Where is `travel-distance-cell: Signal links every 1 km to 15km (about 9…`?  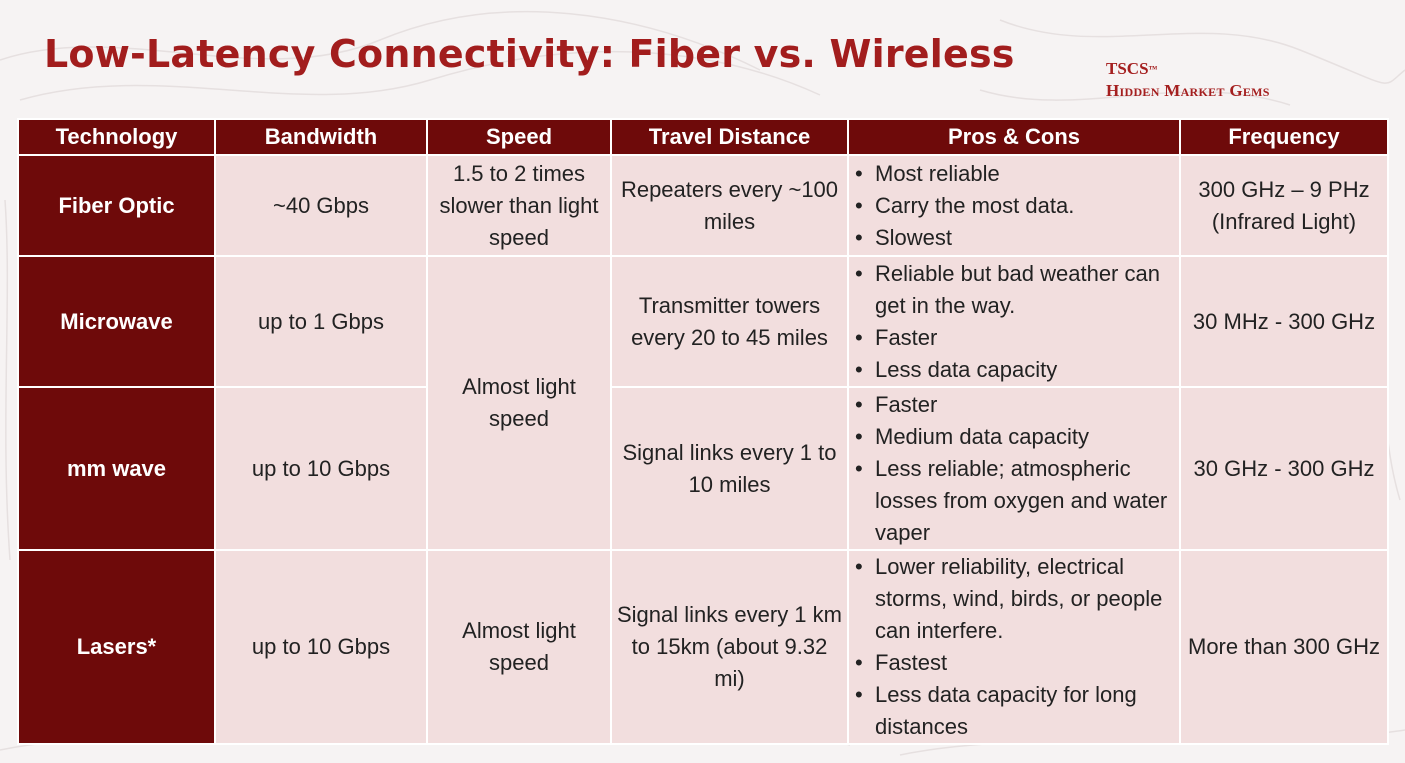
travel-distance-cell: Signal links every 1 km to 15km (about 9… is located at coordinates (729, 647).